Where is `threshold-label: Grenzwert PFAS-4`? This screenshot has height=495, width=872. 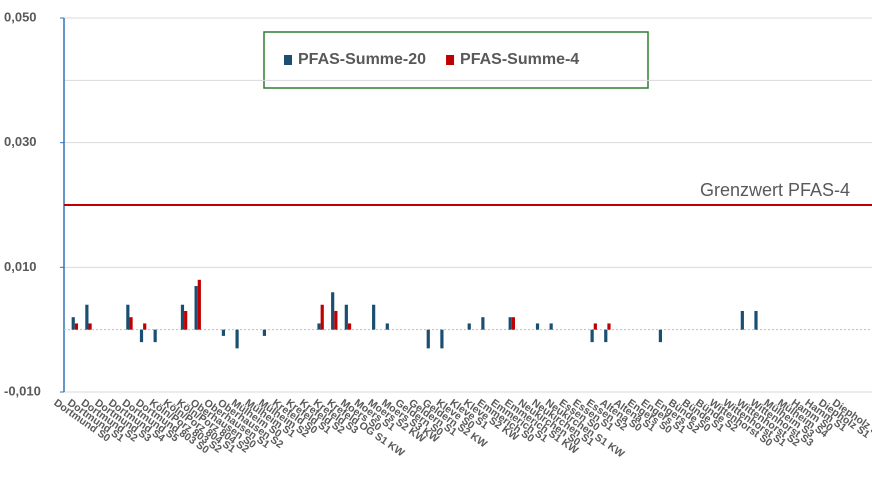 threshold-label: Grenzwert PFAS-4 is located at coordinates (775, 190).